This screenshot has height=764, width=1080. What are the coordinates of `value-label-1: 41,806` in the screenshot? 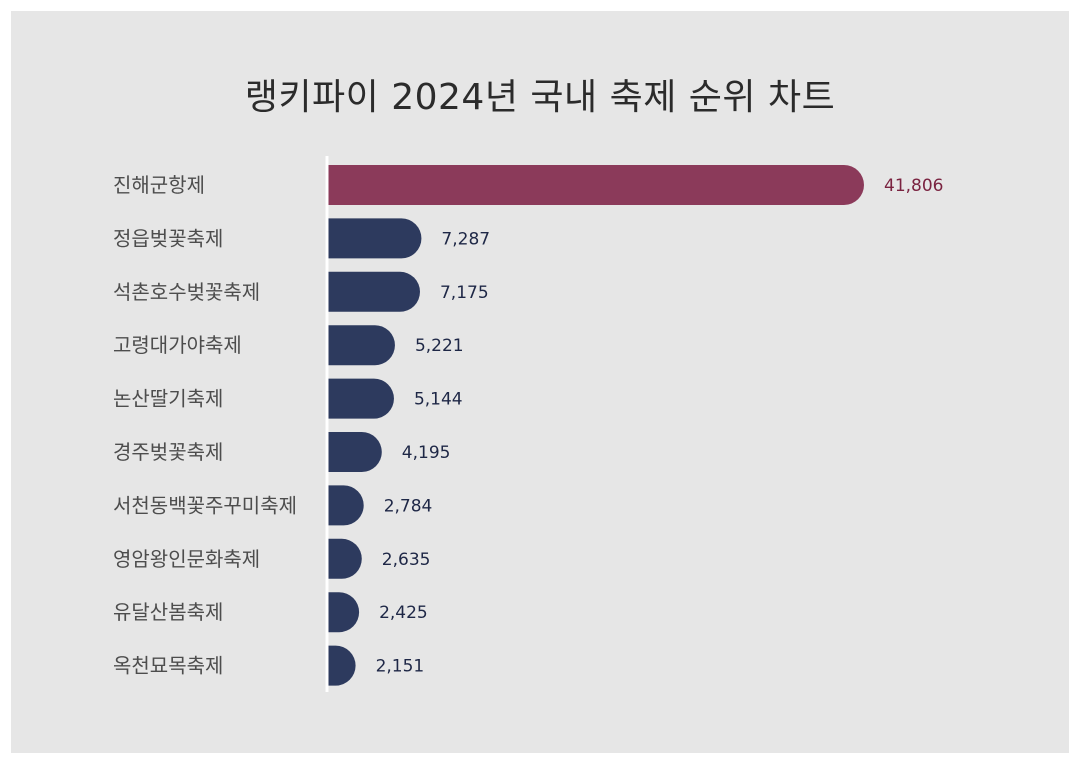 It's located at (913, 186).